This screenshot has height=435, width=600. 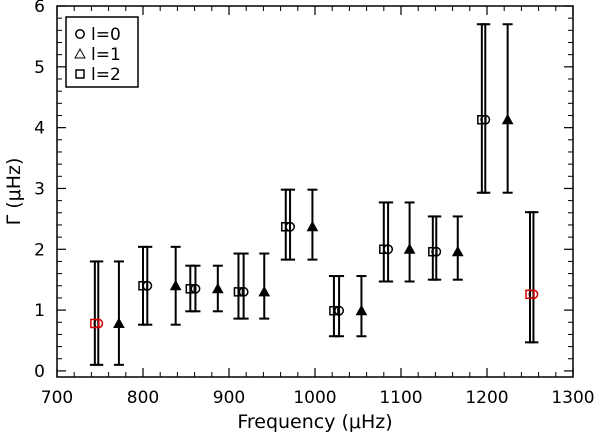 What do you see at coordinates (80, 34) in the screenshot?
I see `legend-marker-l0` at bounding box center [80, 34].